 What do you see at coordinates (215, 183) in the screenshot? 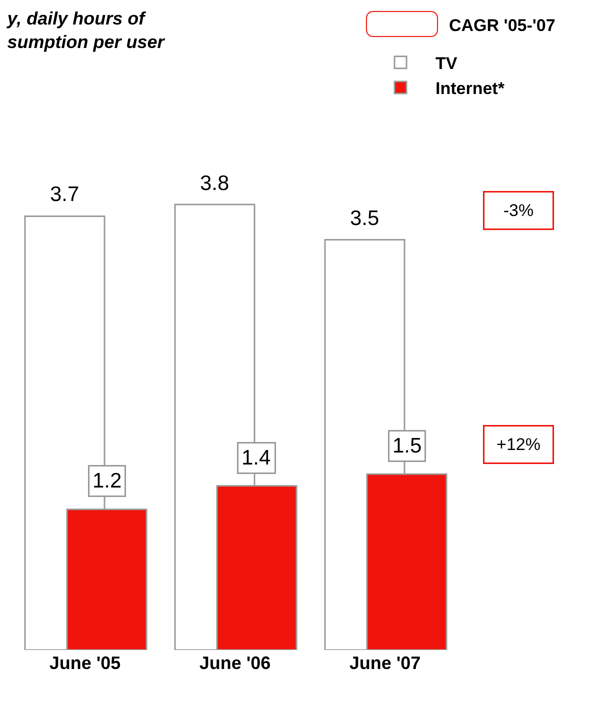
I see `data-label: 3.8` at bounding box center [215, 183].